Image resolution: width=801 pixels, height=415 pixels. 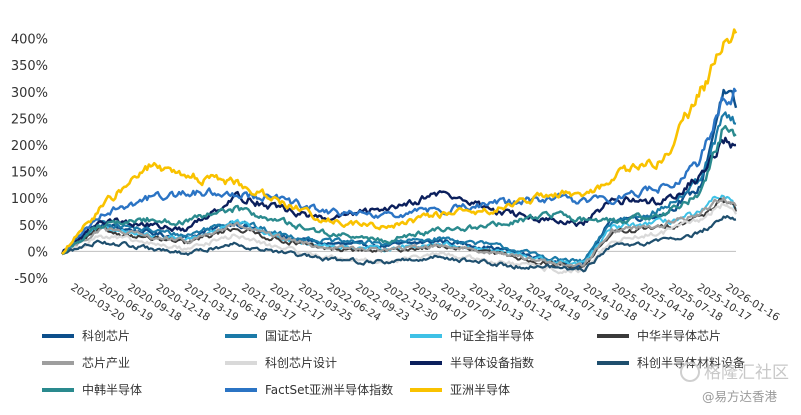 I want to click on y-tick-label: 400%, so click(x=29, y=40).